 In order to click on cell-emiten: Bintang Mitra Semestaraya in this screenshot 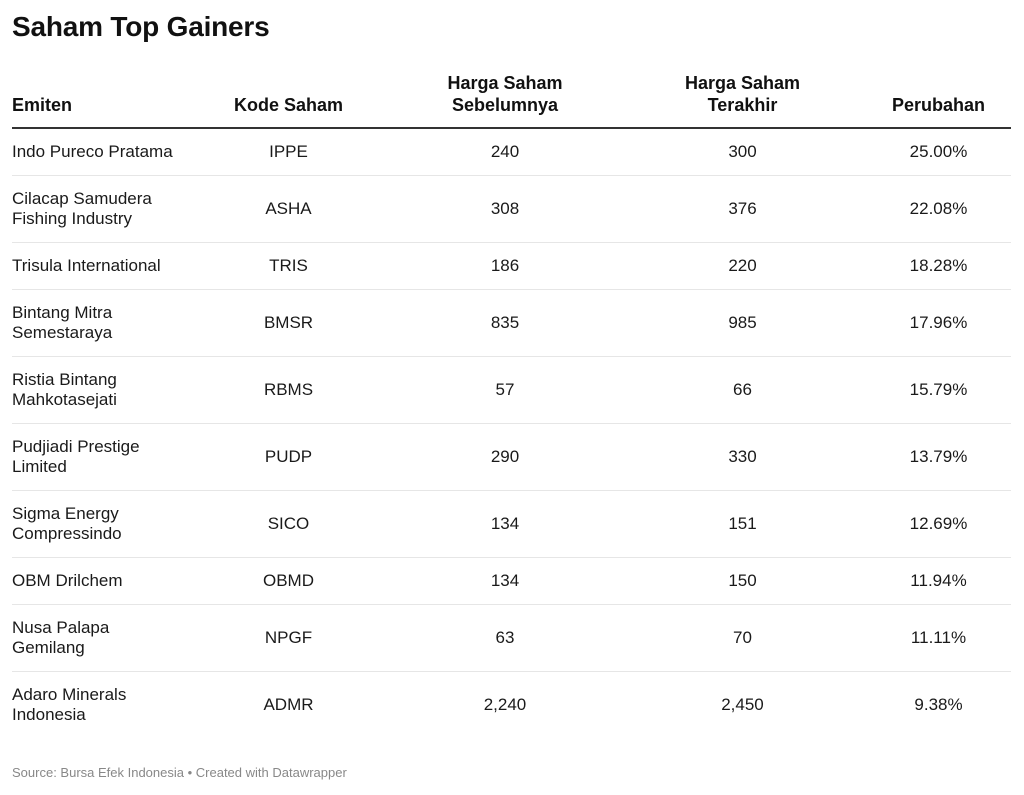, I will do `click(99, 323)`.